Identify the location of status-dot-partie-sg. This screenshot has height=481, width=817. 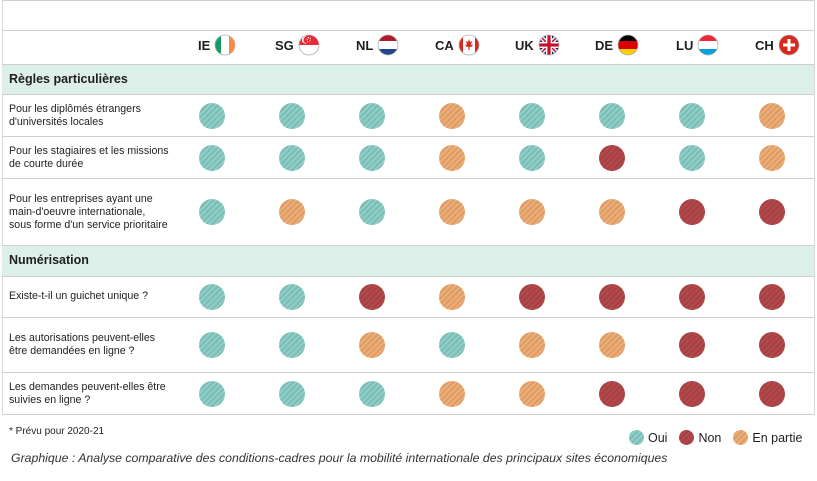
(292, 212).